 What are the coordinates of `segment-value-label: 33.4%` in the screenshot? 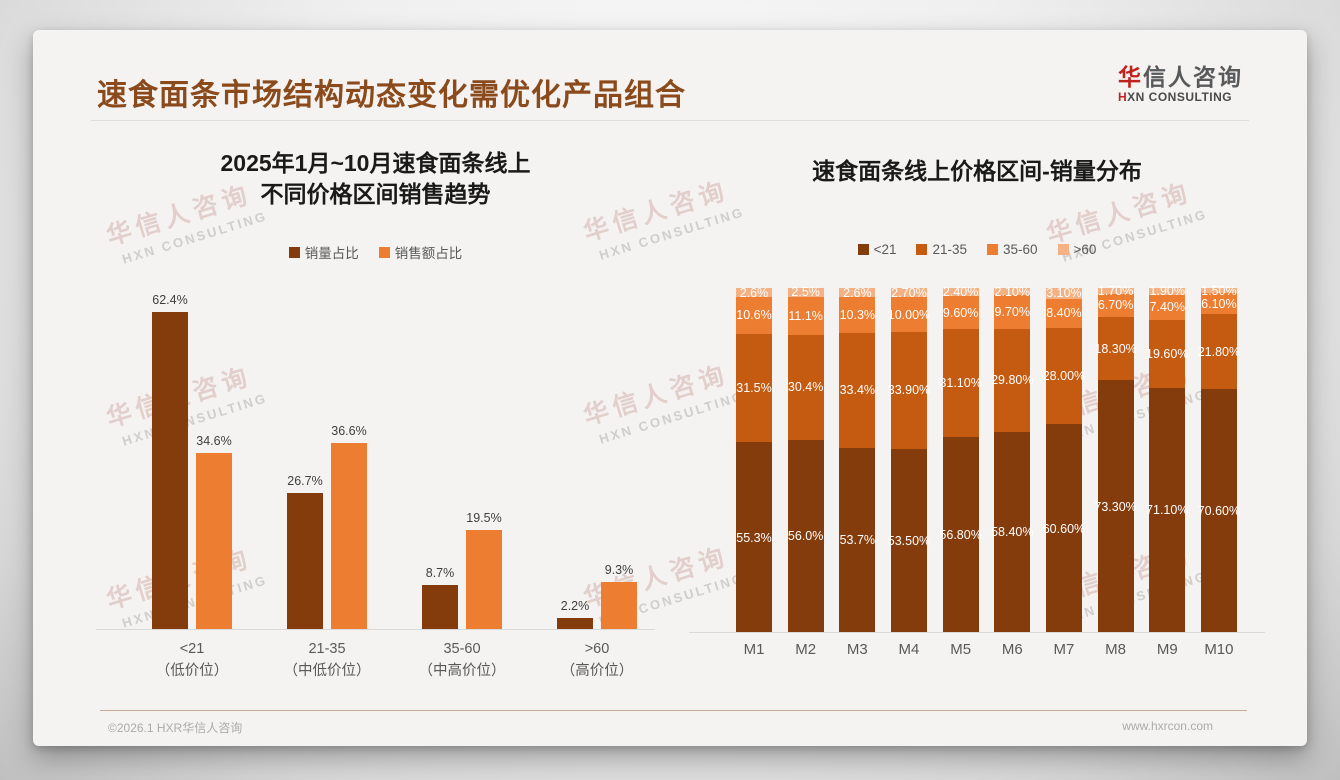 It's located at (857, 390).